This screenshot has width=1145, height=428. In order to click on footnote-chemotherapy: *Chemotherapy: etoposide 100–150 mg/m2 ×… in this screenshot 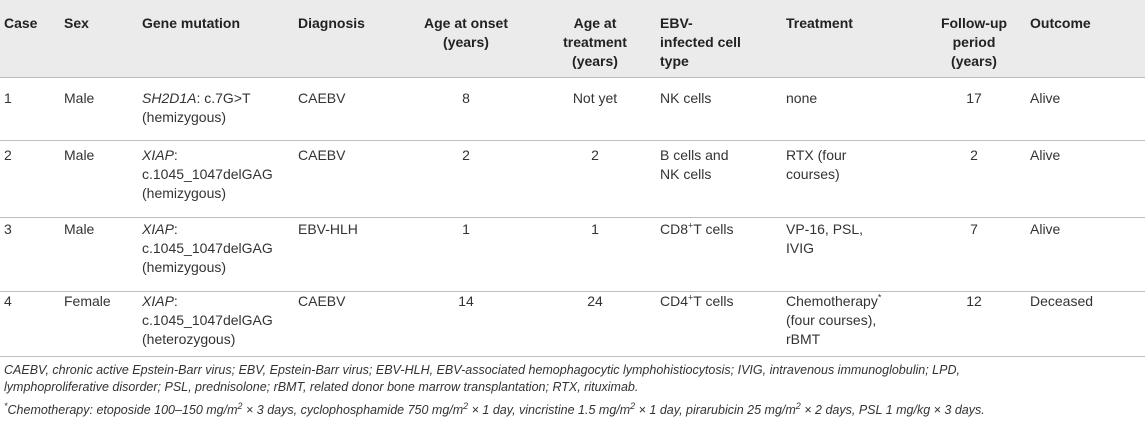, I will do `click(494, 408)`.